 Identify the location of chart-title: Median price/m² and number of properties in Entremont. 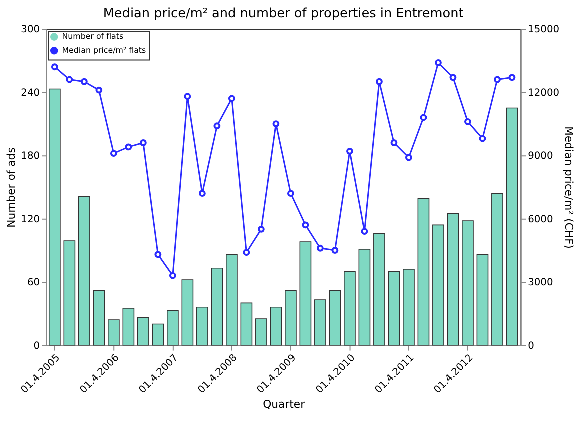
(283, 14).